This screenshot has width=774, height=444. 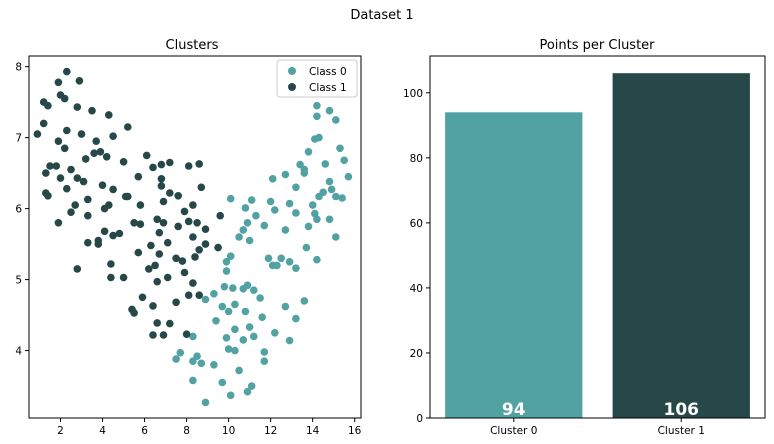 What do you see at coordinates (513, 431) in the screenshot?
I see `bar-x-tick-label: Cluster 0` at bounding box center [513, 431].